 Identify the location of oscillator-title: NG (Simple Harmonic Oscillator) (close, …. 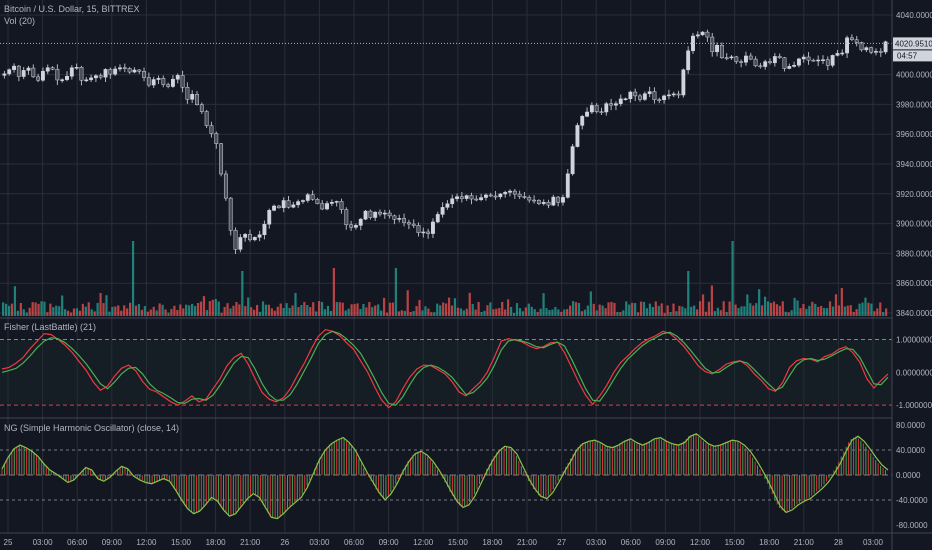
(91, 428).